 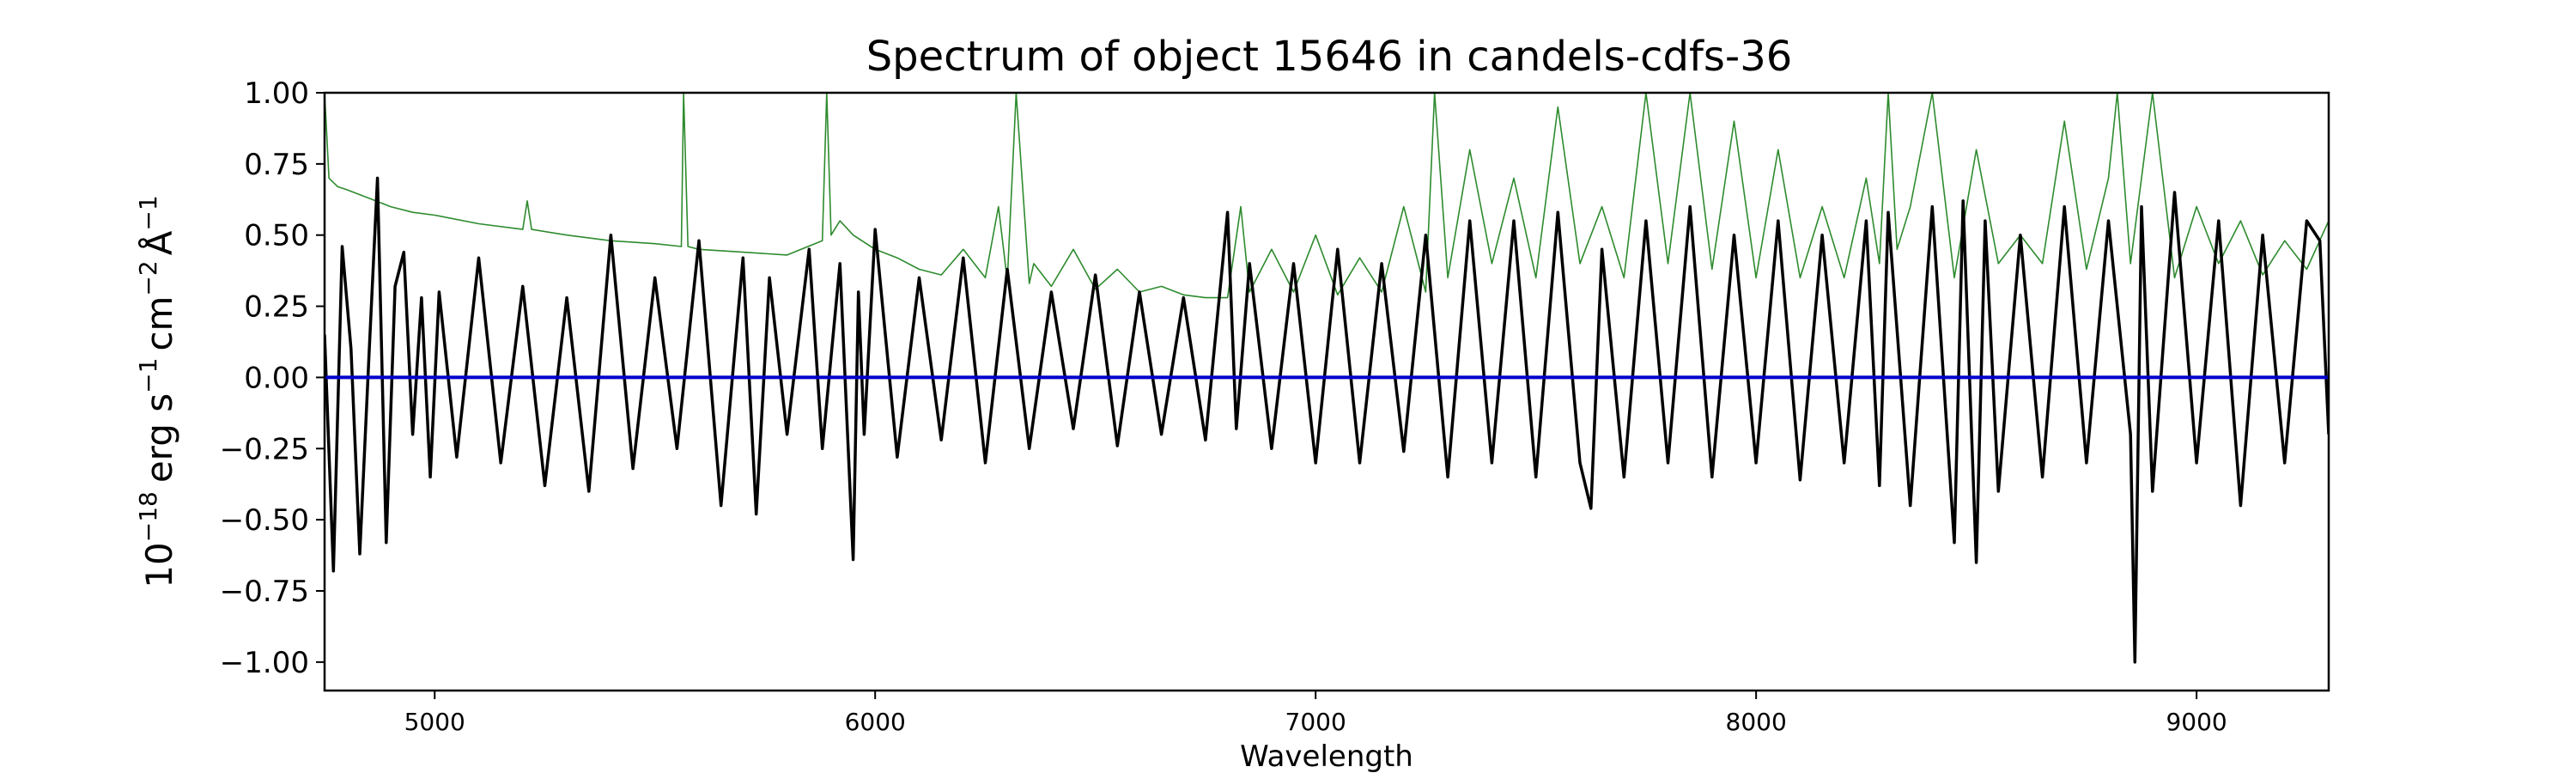 What do you see at coordinates (264, 449) in the screenshot?
I see `y-tick-label: −0.25` at bounding box center [264, 449].